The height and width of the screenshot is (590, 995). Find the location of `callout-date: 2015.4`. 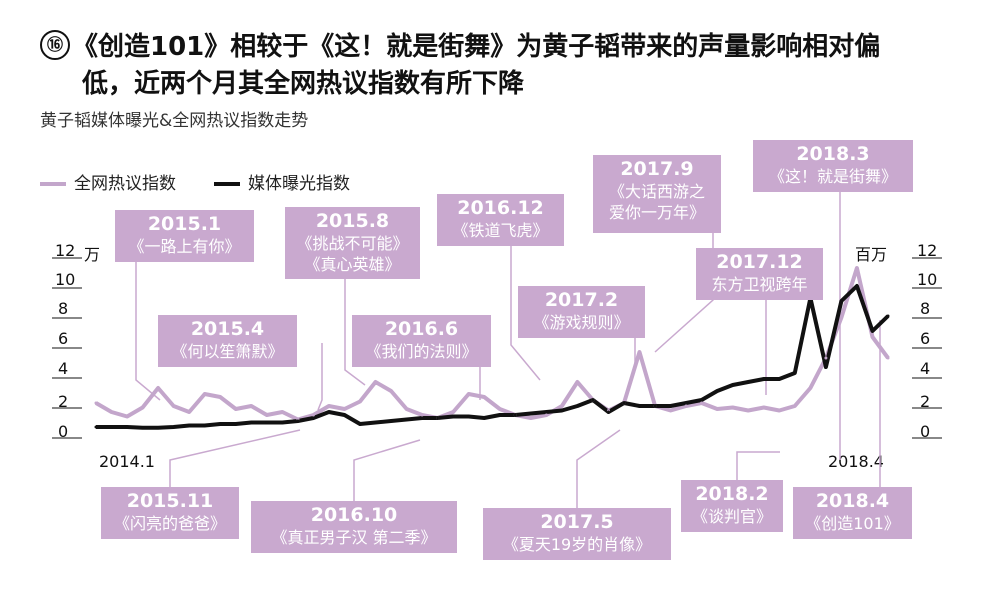

callout-date: 2015.4 is located at coordinates (227, 329).